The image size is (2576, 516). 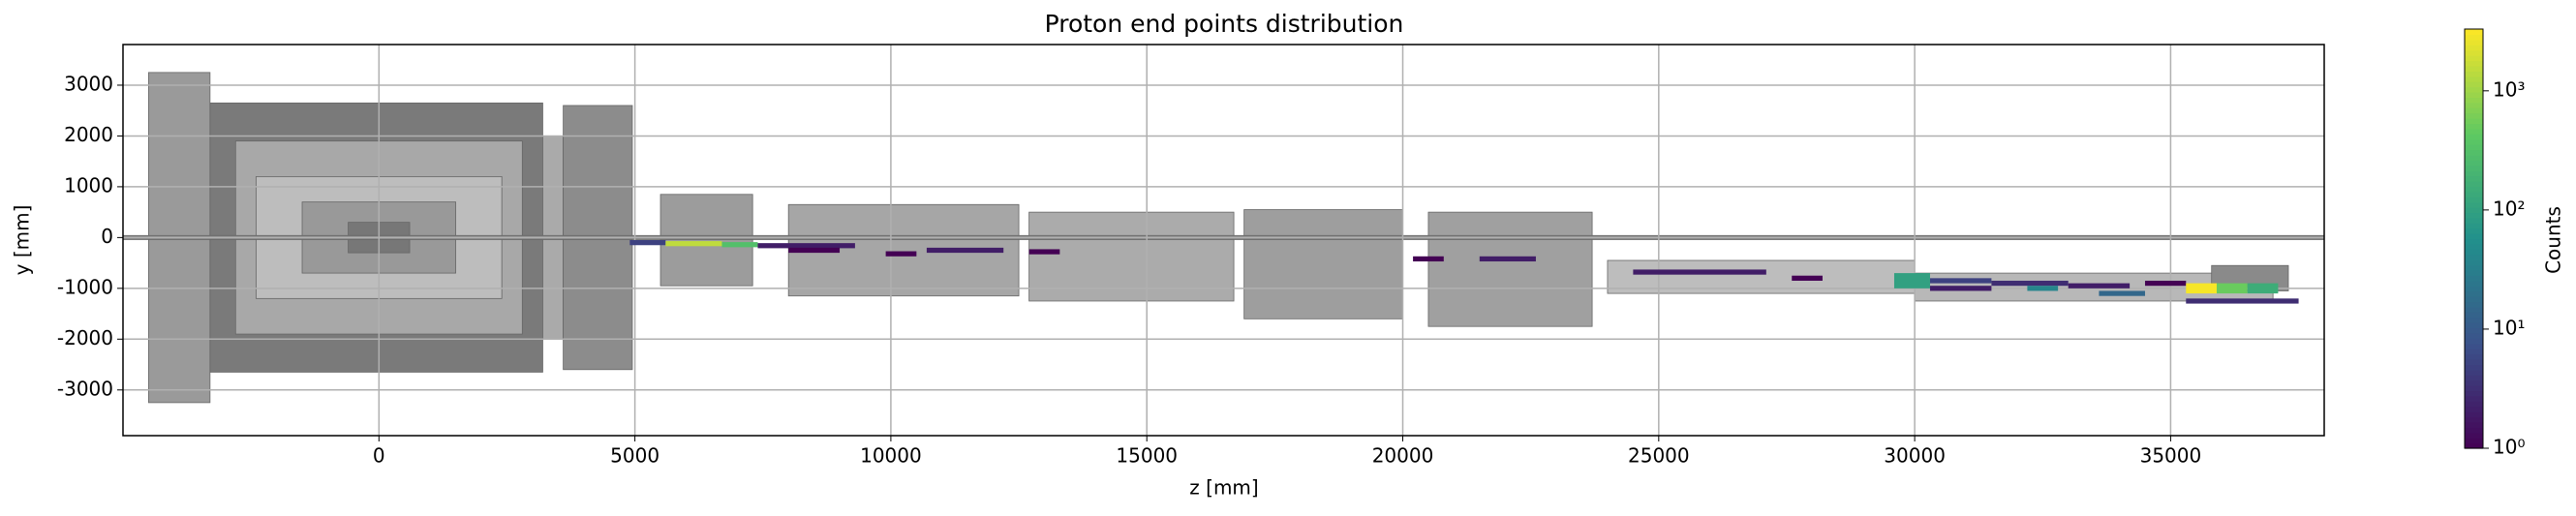 What do you see at coordinates (85, 287) in the screenshot?
I see `y-tick-label: -1000` at bounding box center [85, 287].